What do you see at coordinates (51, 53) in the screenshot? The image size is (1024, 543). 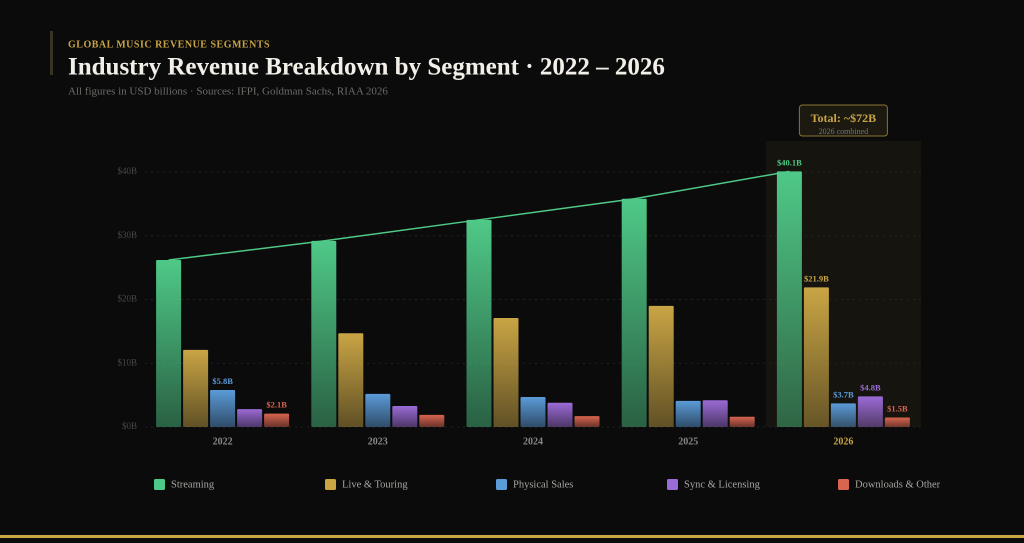 I see `accent-bar` at bounding box center [51, 53].